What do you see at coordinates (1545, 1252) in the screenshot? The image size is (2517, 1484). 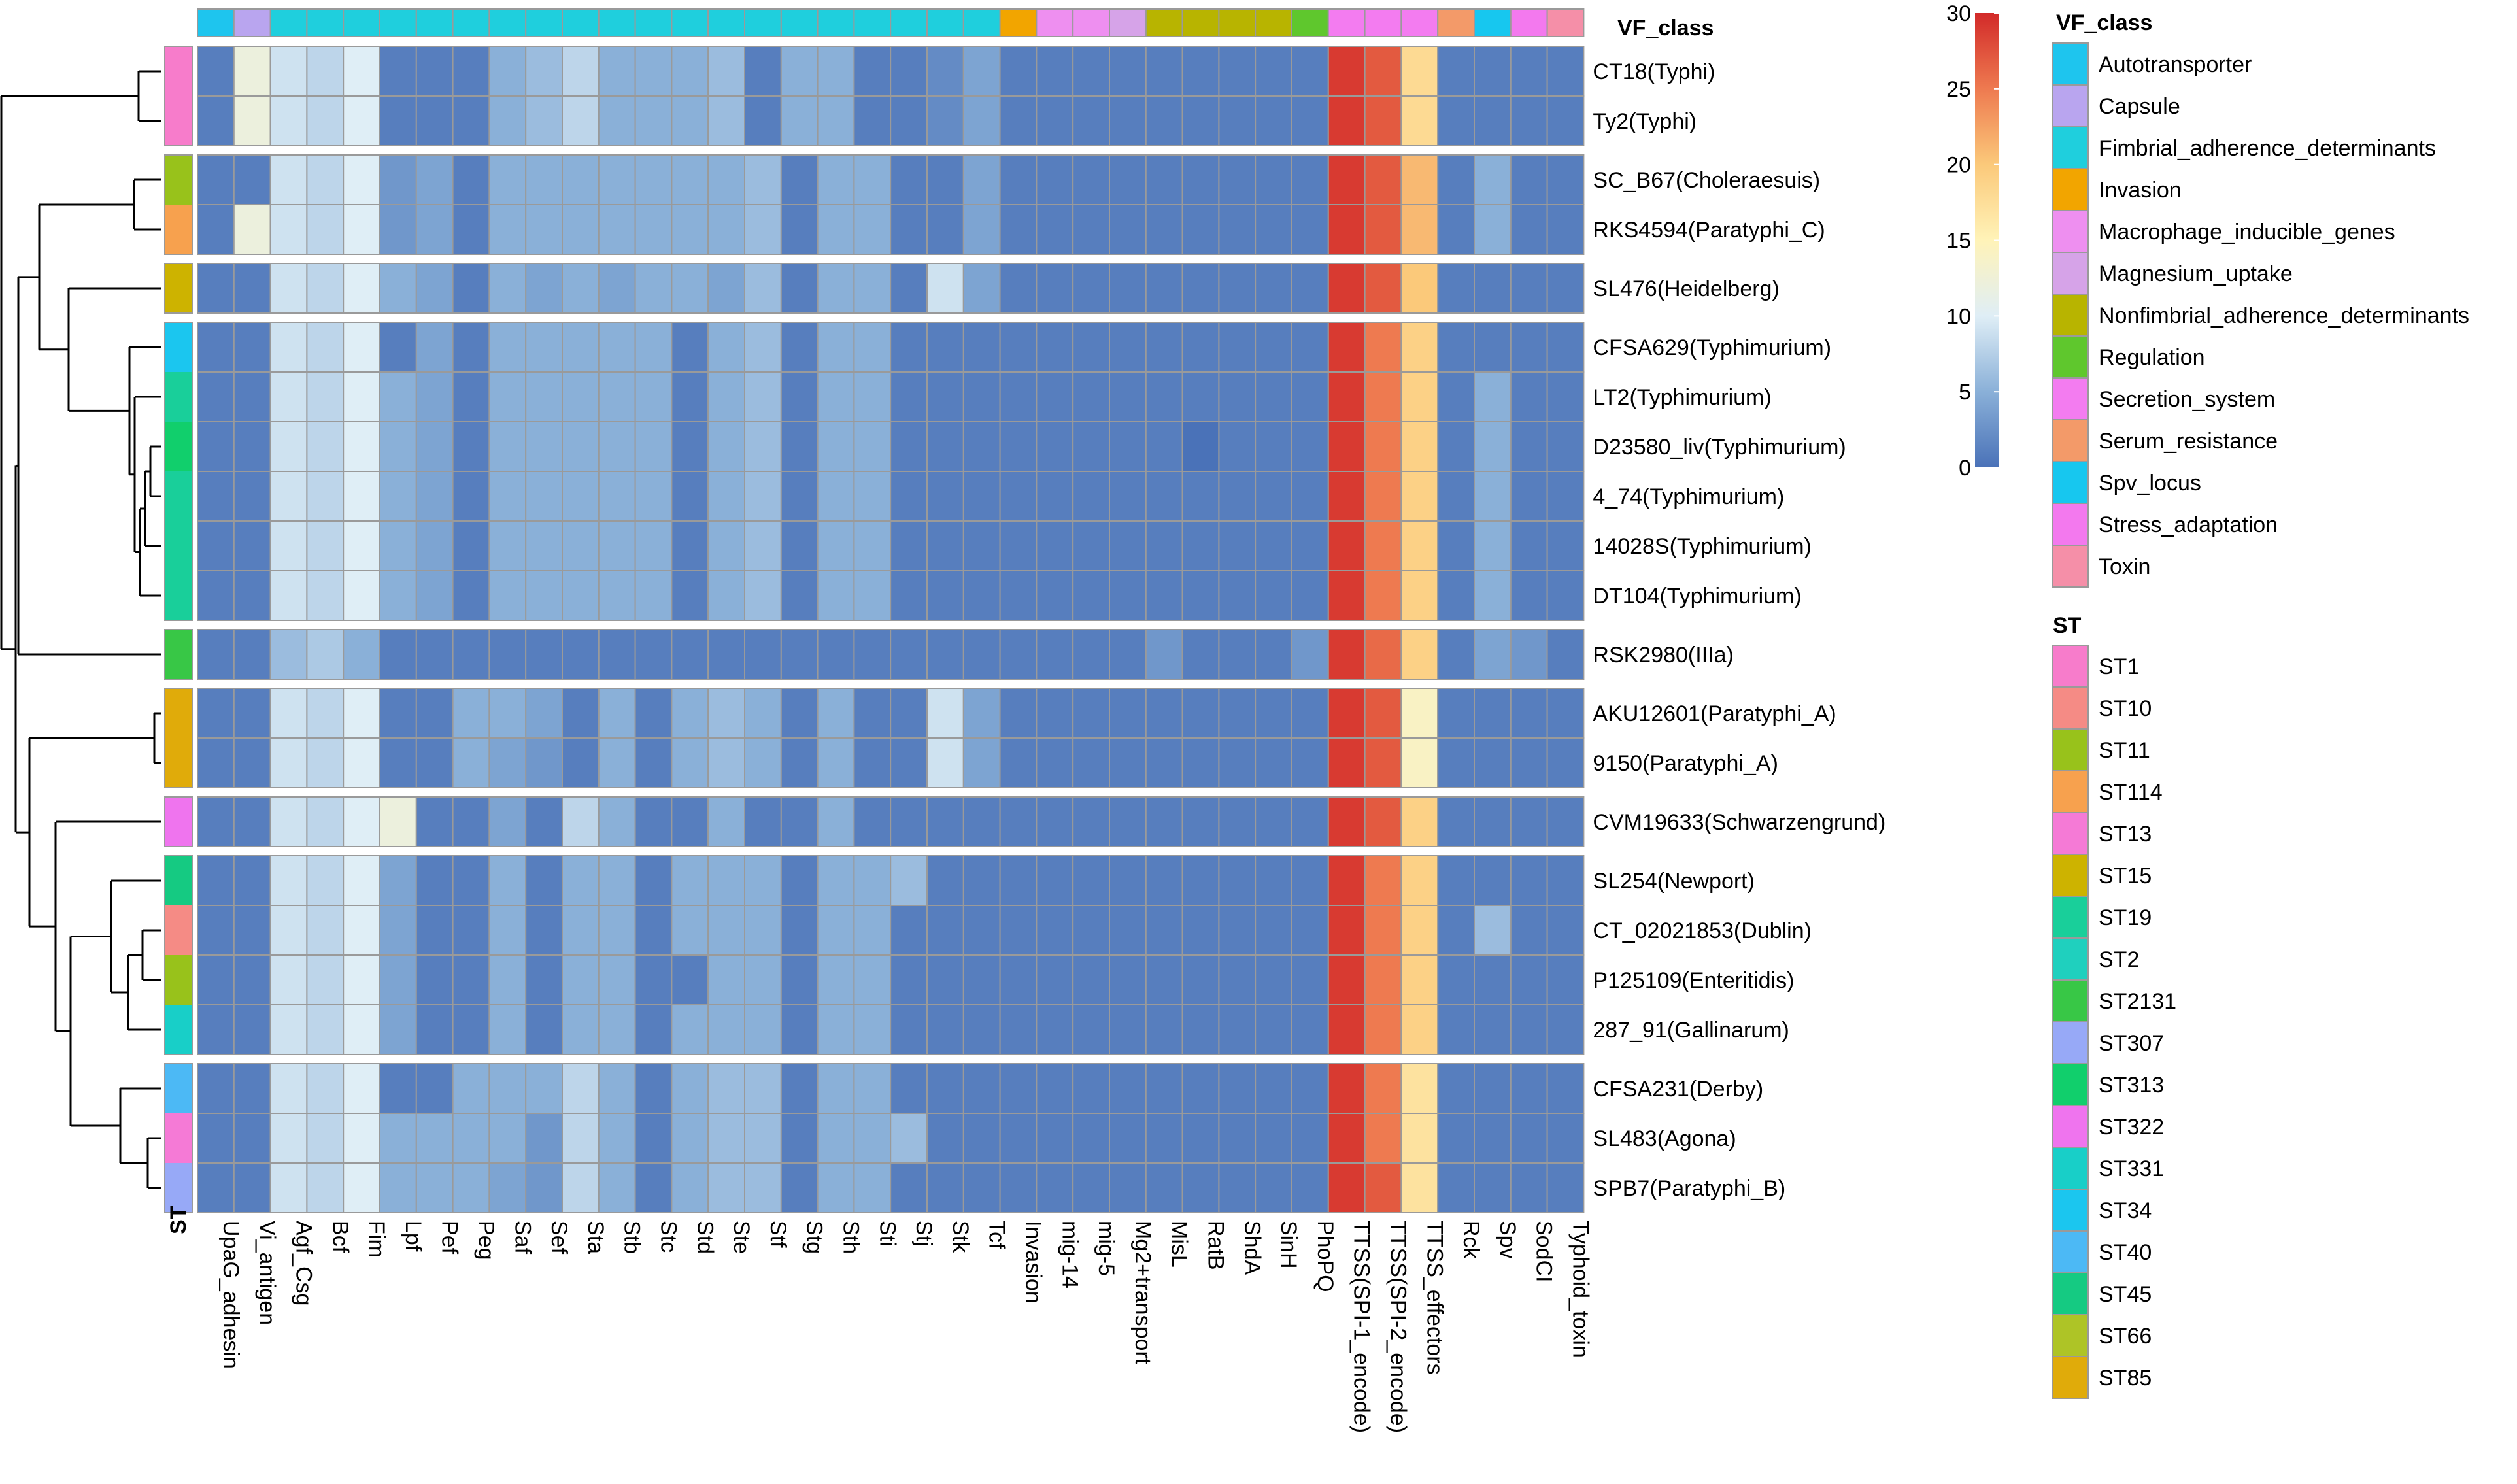 I see `column-label: SodCI` at bounding box center [1545, 1252].